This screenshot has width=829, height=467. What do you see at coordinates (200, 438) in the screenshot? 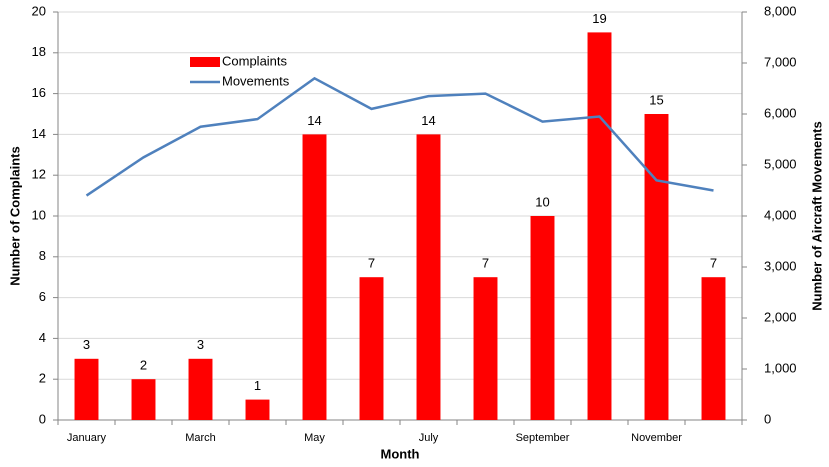
I see `x-tick-label: March` at bounding box center [200, 438].